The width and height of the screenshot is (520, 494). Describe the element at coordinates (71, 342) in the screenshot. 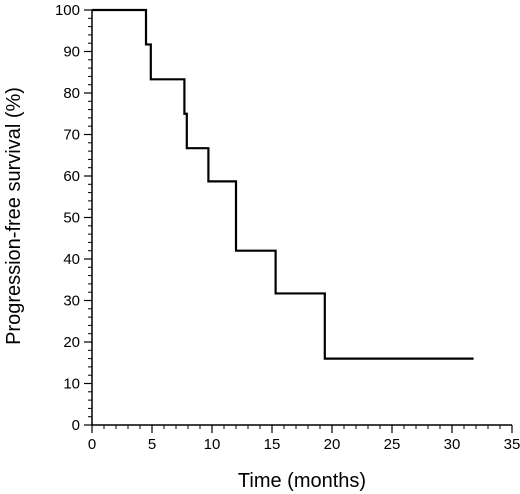

I see `y-tick-label: 20` at that location.